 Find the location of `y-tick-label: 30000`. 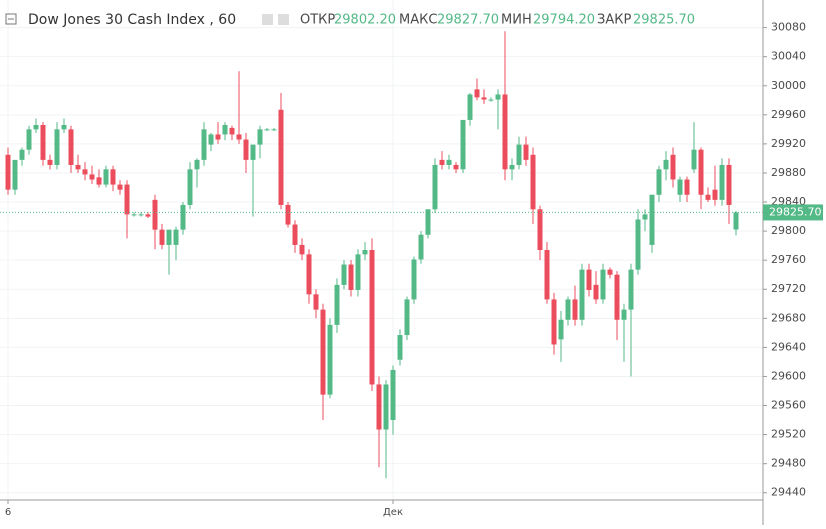

y-tick-label: 30000 is located at coordinates (788, 85).